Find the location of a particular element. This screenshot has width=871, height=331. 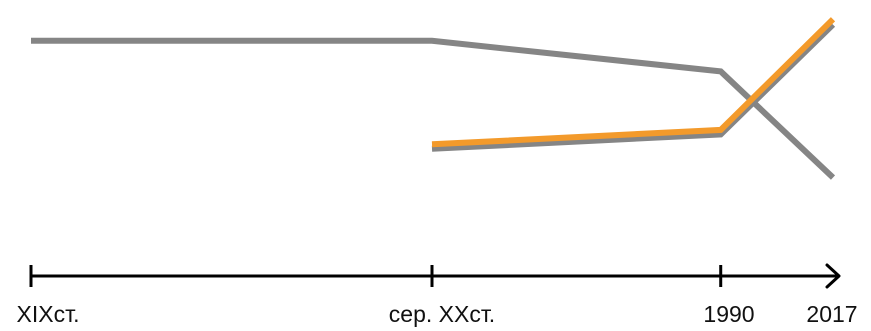

tick-label-1: XIXст. is located at coordinates (48, 314).